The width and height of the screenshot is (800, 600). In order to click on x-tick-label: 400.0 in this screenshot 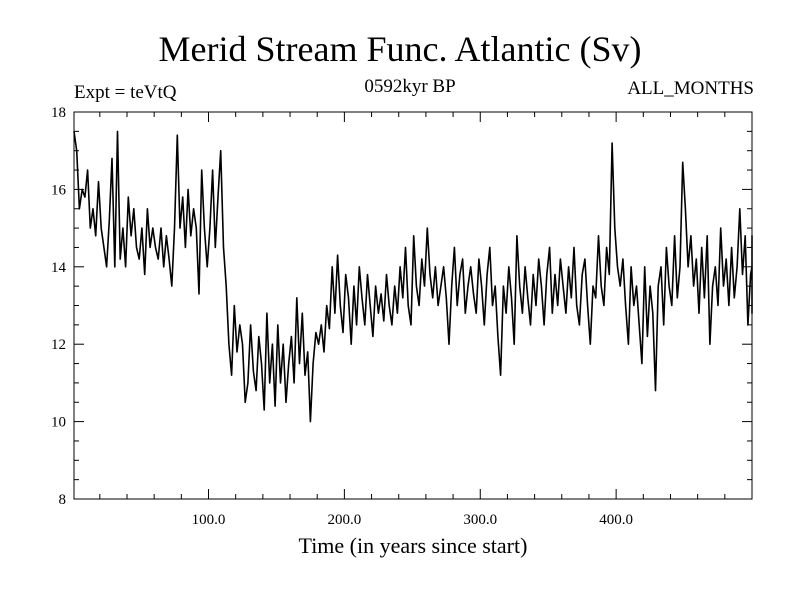, I will do `click(616, 520)`.